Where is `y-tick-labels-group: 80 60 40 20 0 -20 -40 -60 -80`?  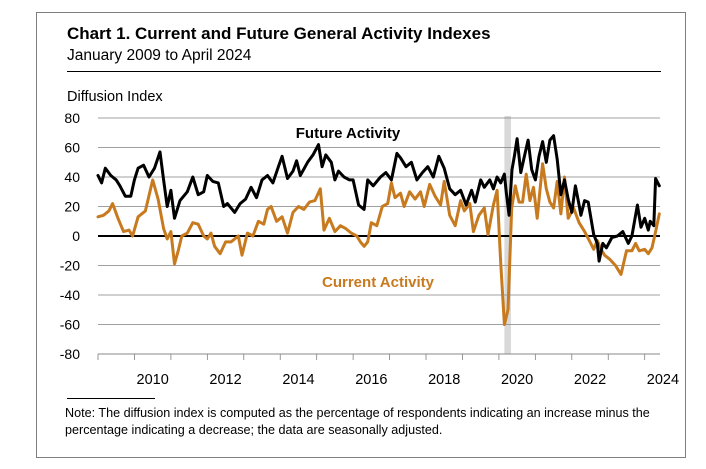 y-tick-labels-group: 80 60 40 20 0 -20 -40 -60 -80 is located at coordinates (70, 236).